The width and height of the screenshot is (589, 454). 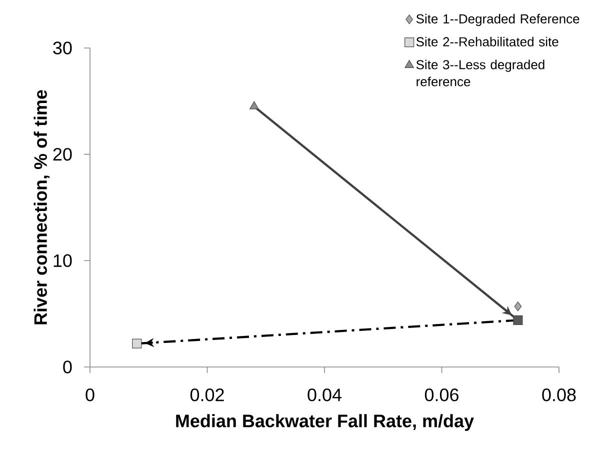 I want to click on legend-label: Site 3--Less degraded reference, so click(x=480, y=73).